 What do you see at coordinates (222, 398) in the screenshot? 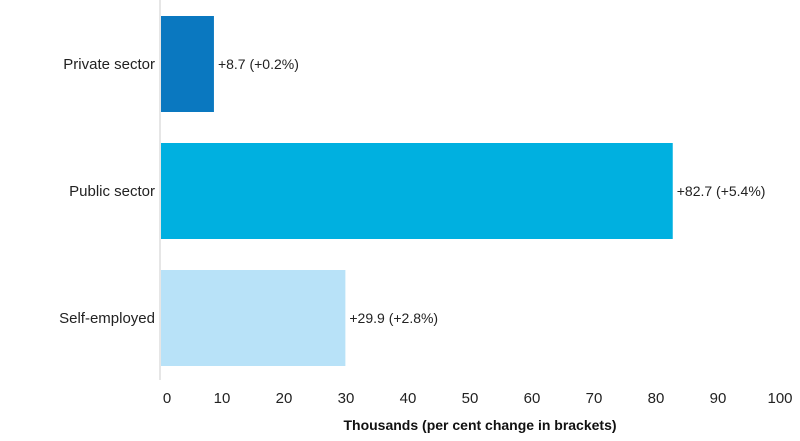
I see `x-tick-label-10: 10` at bounding box center [222, 398].